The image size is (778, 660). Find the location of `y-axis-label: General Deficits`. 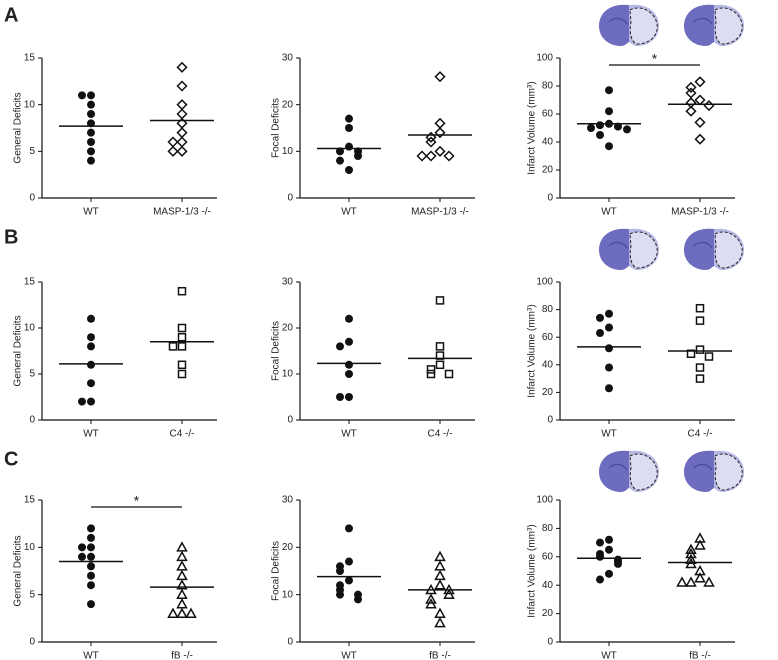

y-axis-label: General Deficits is located at coordinates (18, 350).